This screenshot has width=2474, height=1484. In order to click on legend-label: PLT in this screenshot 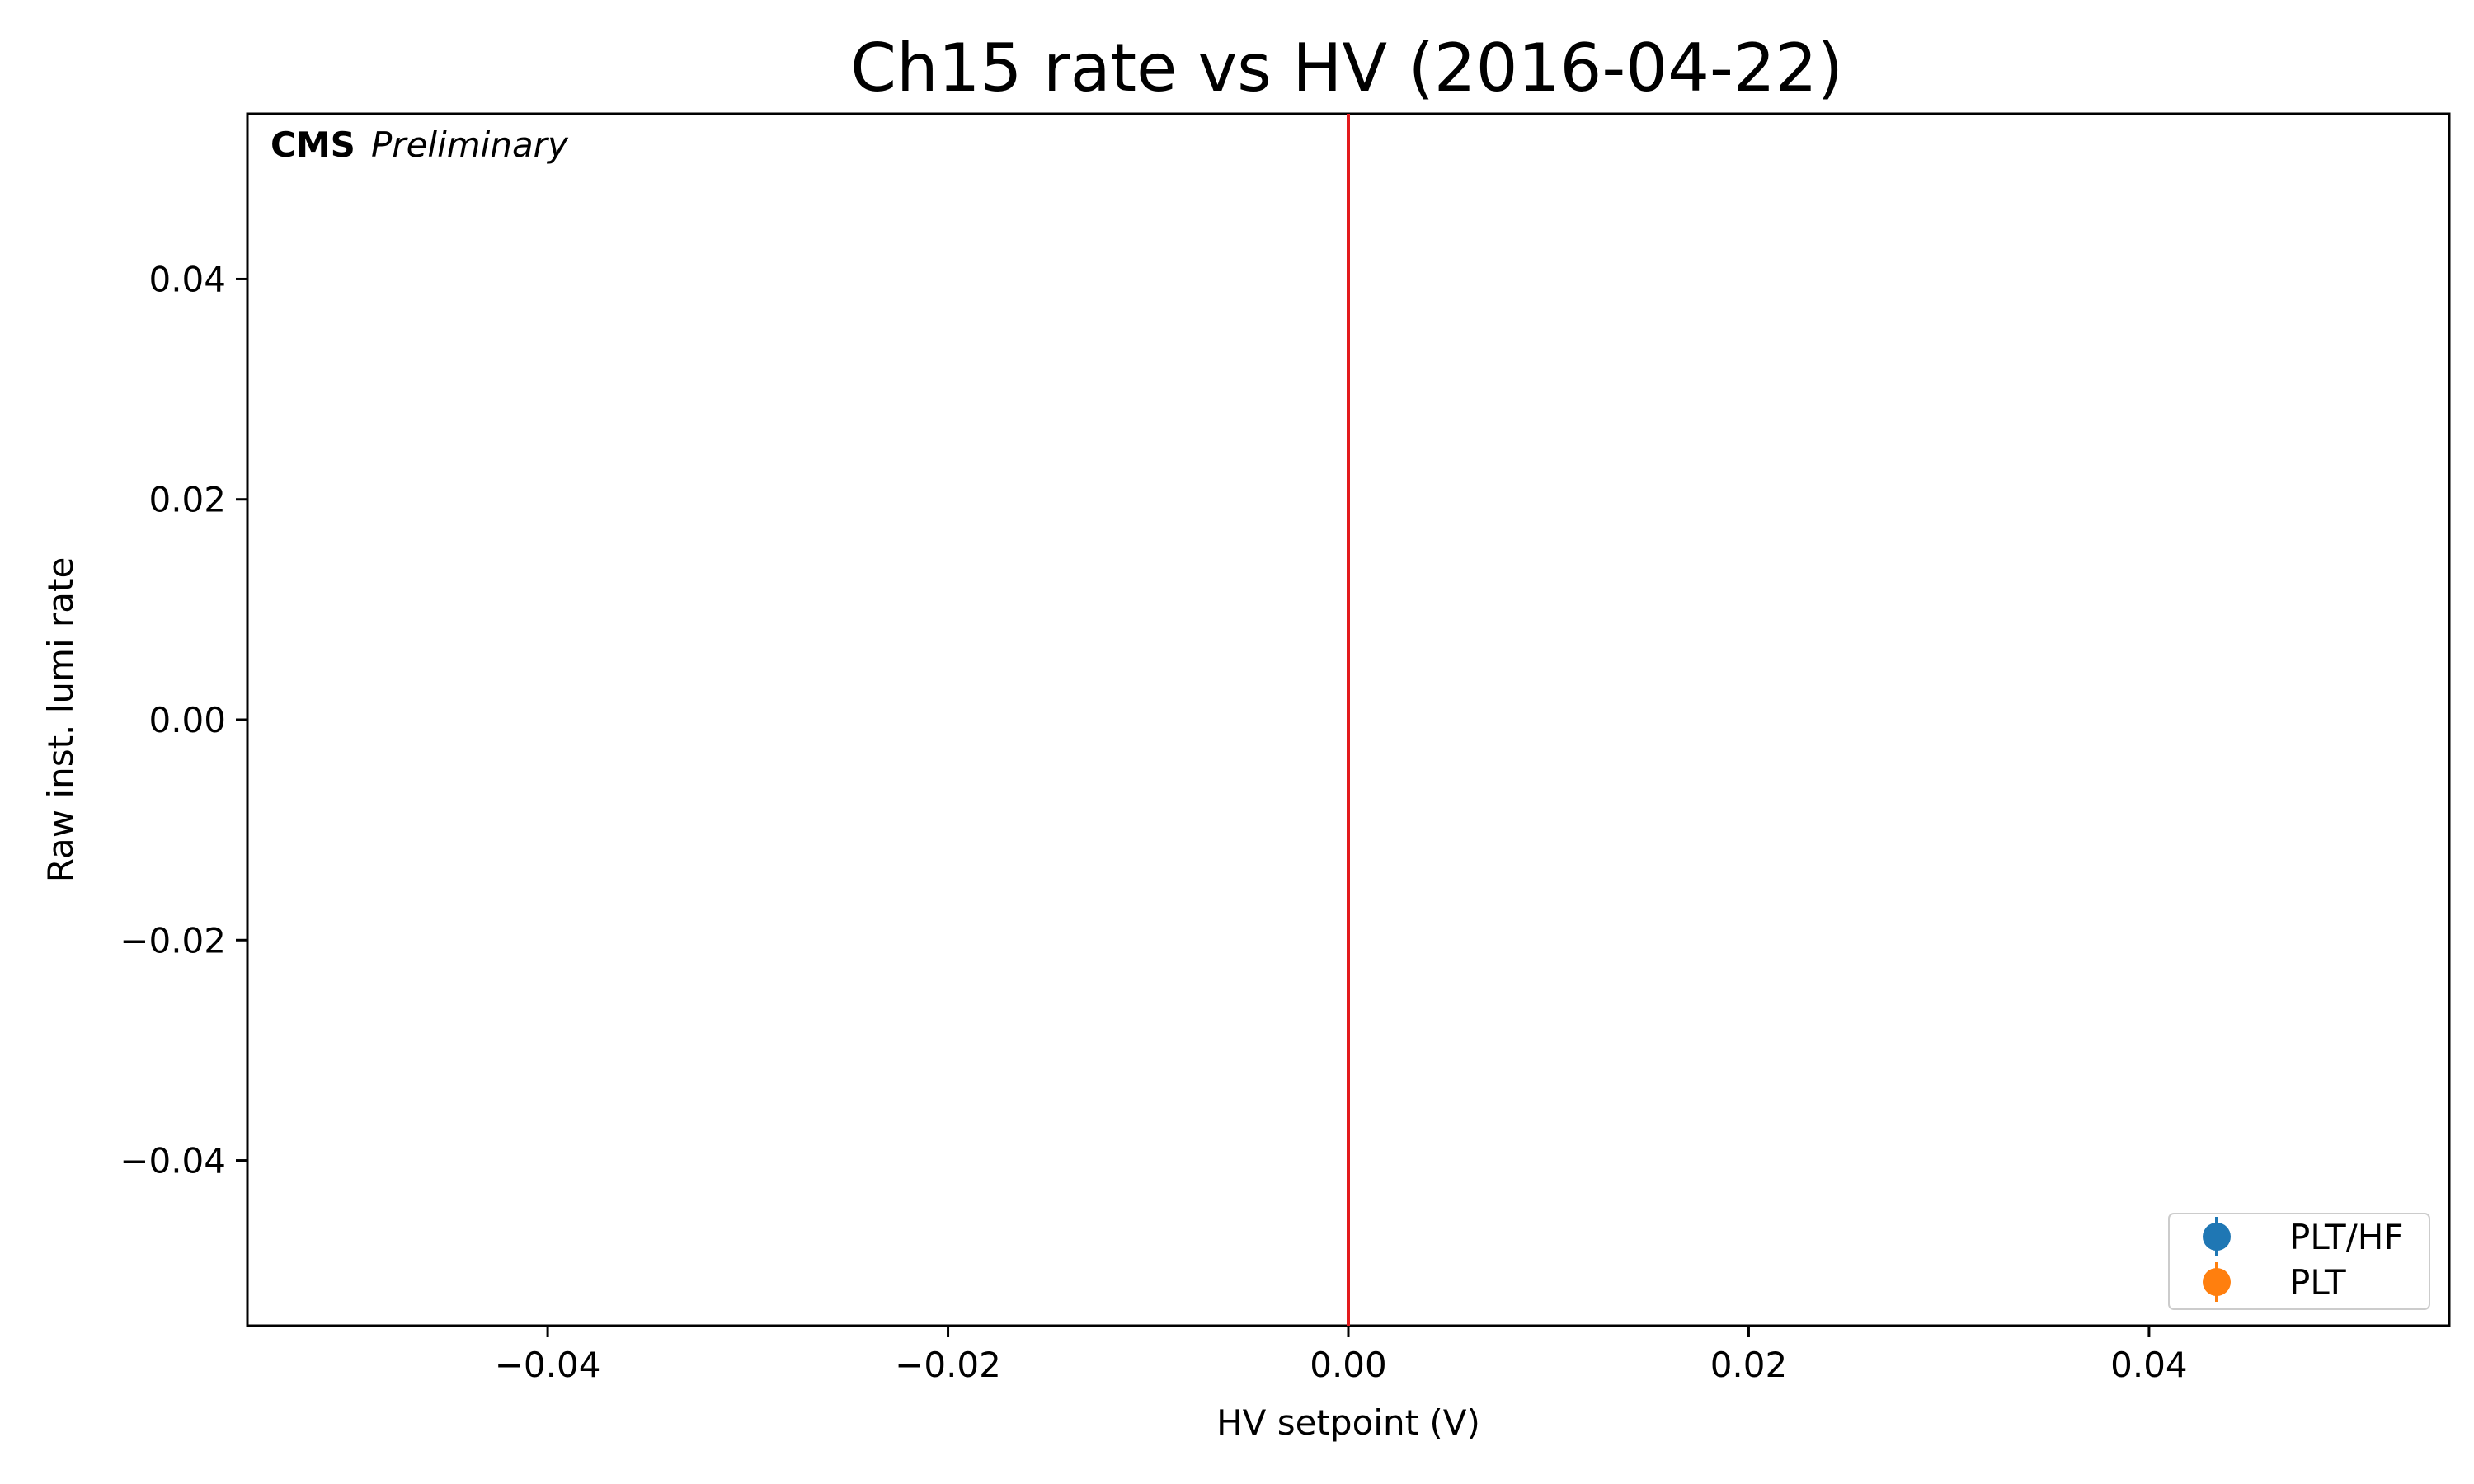, I will do `click(2317, 1282)`.